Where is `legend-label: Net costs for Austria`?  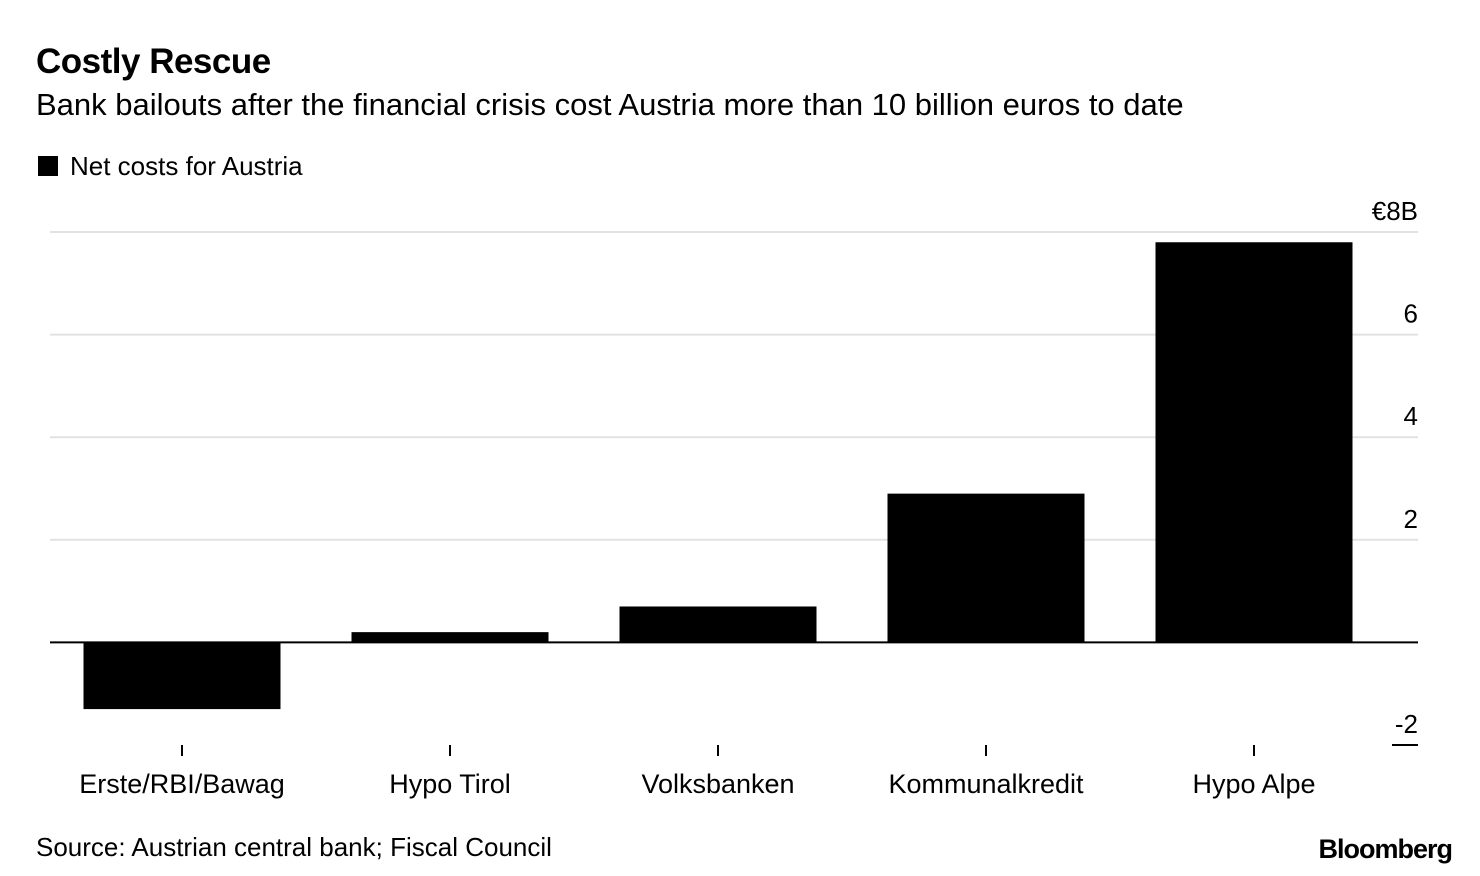
legend-label: Net costs for Austria is located at coordinates (186, 165).